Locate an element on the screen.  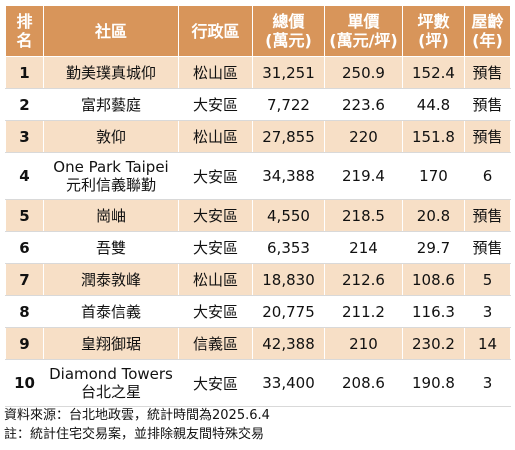
unit-price-cell: 208.6 is located at coordinates (363, 383).